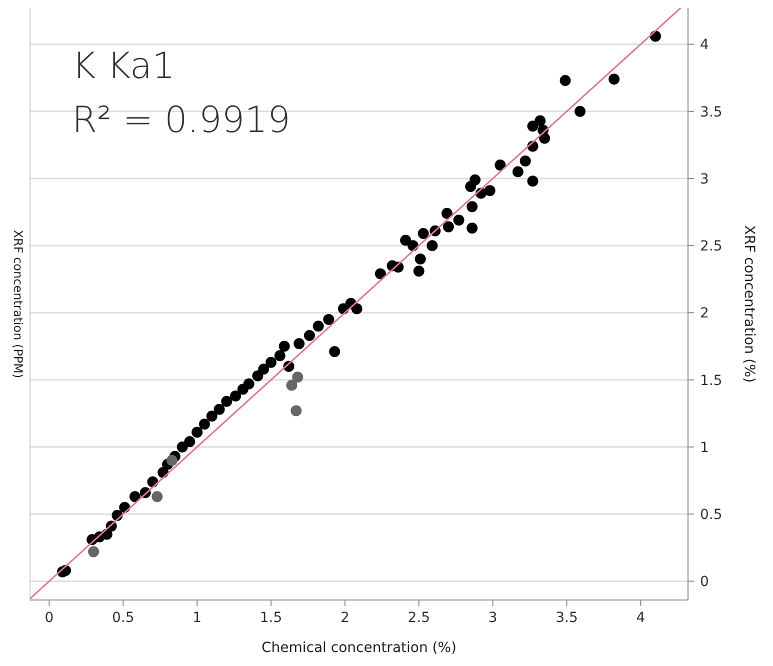 Image resolution: width=773 pixels, height=666 pixels. What do you see at coordinates (49, 618) in the screenshot?
I see `x-tick-label: 0` at bounding box center [49, 618].